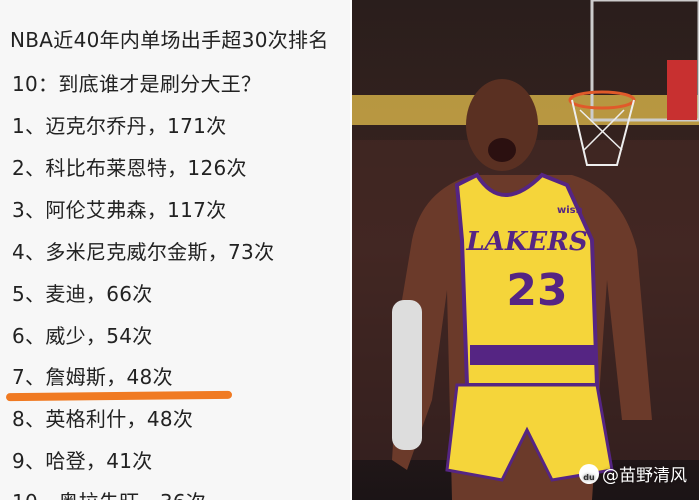  What do you see at coordinates (109, 493) in the screenshot?
I see `list-item: 10、奥拉朱旺，36次` at bounding box center [109, 493].